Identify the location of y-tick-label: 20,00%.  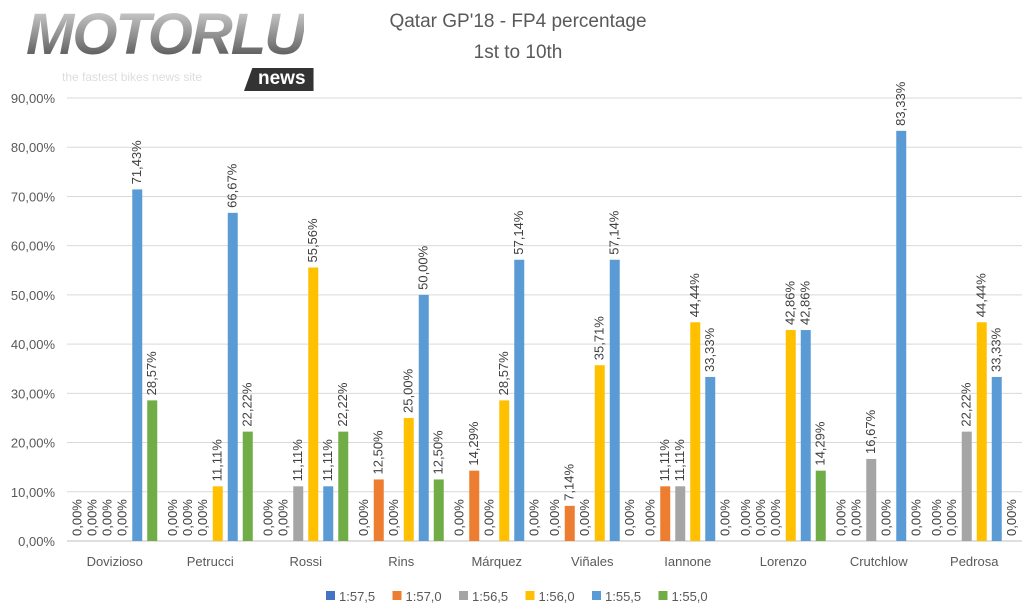
(33, 443).